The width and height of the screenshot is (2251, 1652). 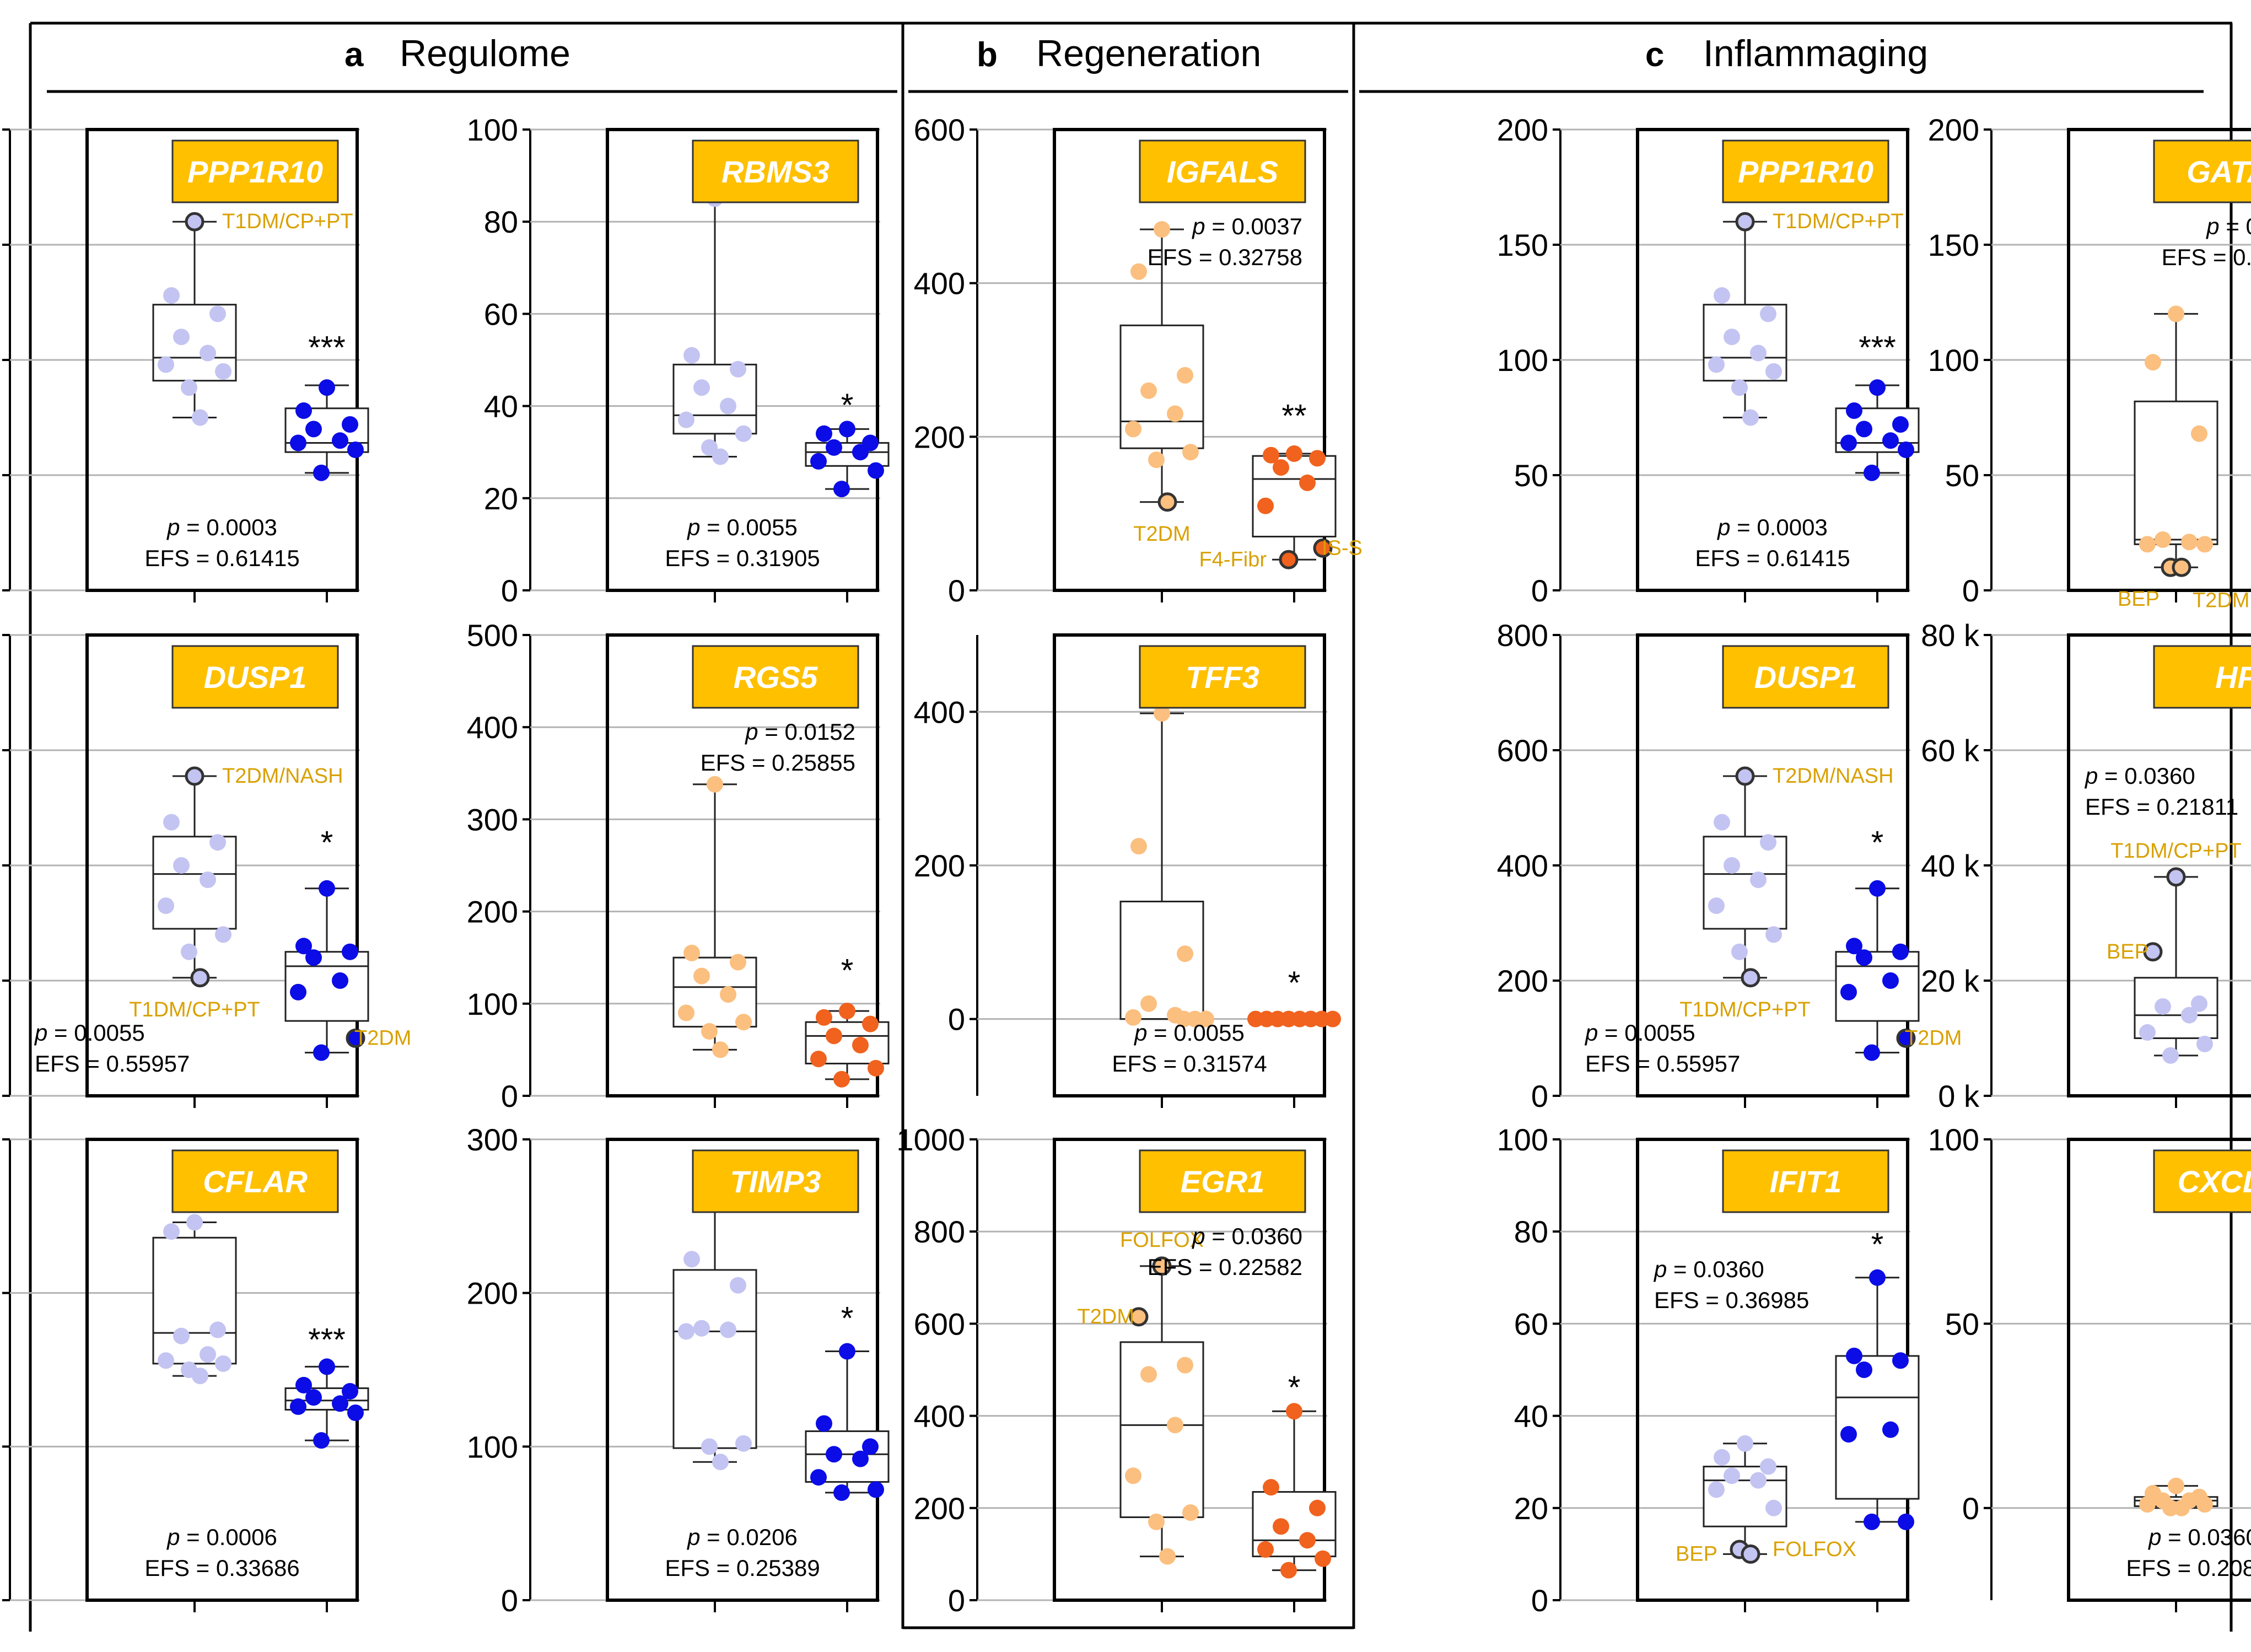 What do you see at coordinates (1256, 226) in the screenshot?
I see `p-value-text: = 0.0037` at bounding box center [1256, 226].